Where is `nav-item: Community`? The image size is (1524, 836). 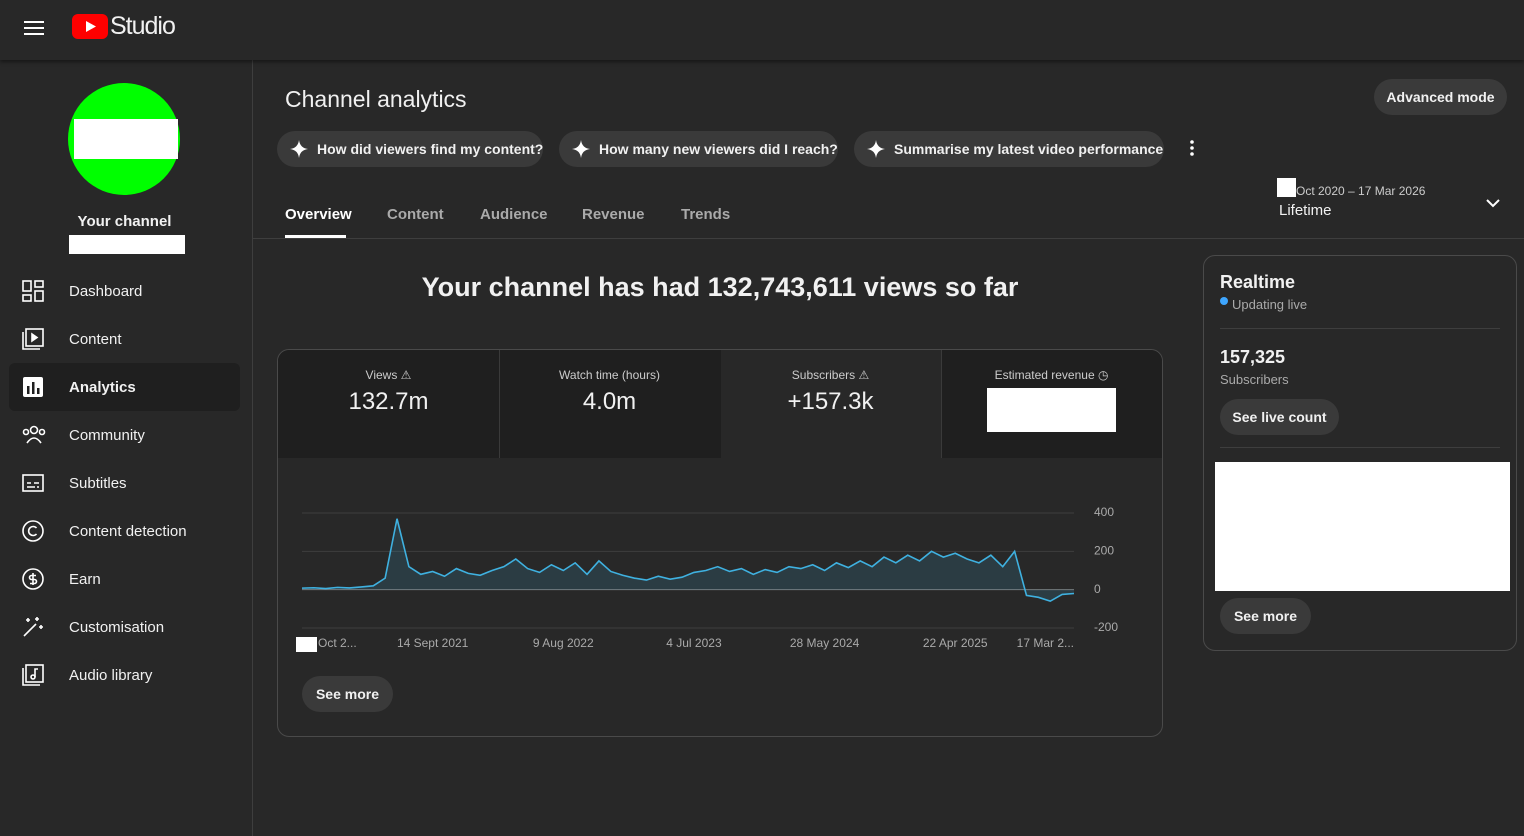
nav-item: Community is located at coordinates (124, 435).